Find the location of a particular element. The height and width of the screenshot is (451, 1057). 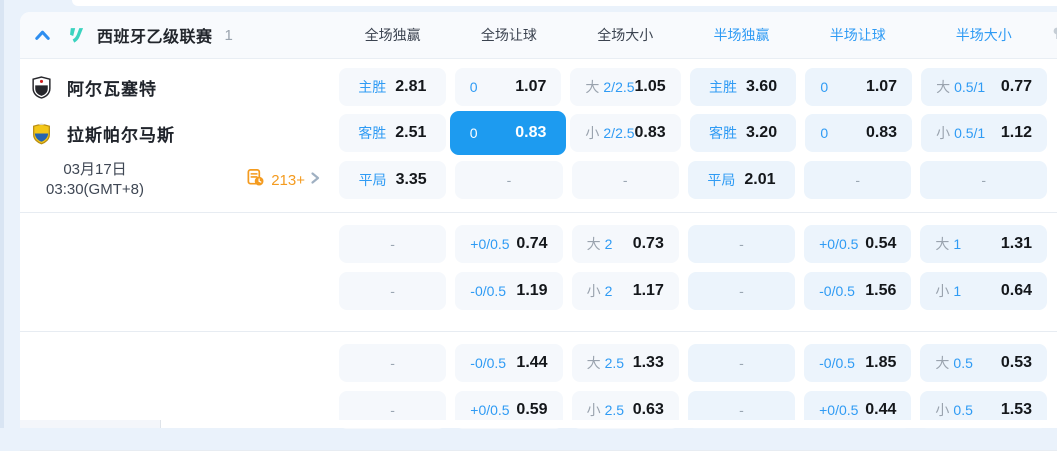

odds-cell: 大 0.5/1 0.77 is located at coordinates (984, 87).